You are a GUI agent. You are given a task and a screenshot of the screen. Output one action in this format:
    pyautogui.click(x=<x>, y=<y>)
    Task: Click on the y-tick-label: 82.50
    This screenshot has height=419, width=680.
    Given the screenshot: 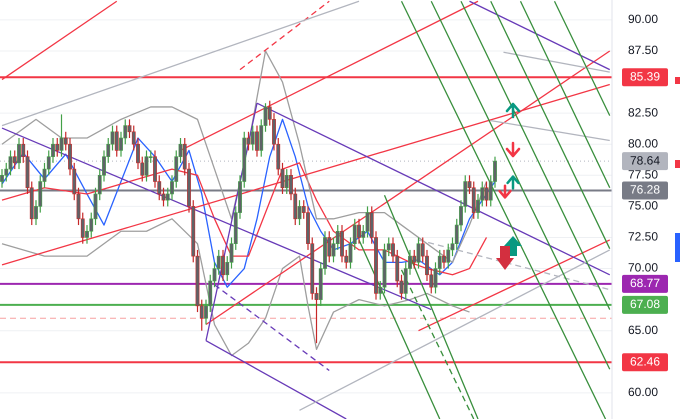 What is the action you would take?
    pyautogui.click(x=643, y=112)
    